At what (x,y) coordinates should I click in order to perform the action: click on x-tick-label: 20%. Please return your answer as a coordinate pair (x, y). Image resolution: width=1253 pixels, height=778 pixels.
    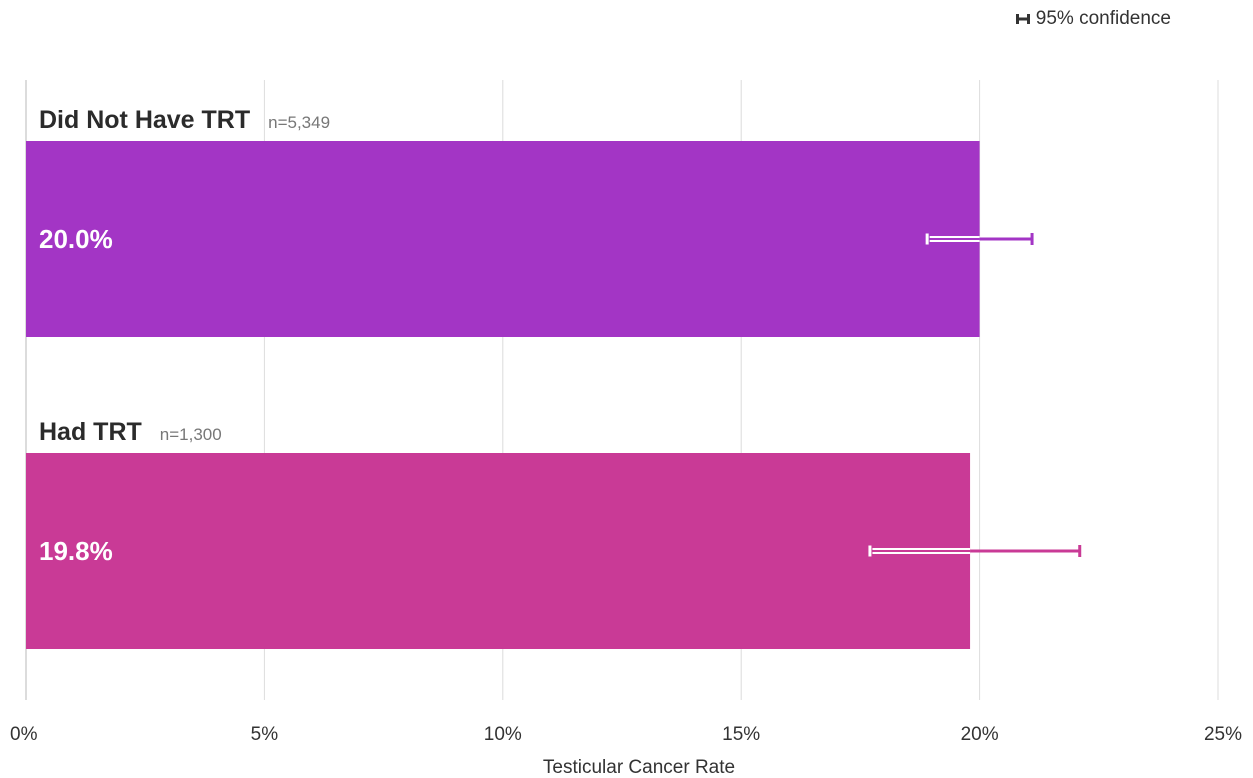
    Looking at the image, I should click on (980, 734).